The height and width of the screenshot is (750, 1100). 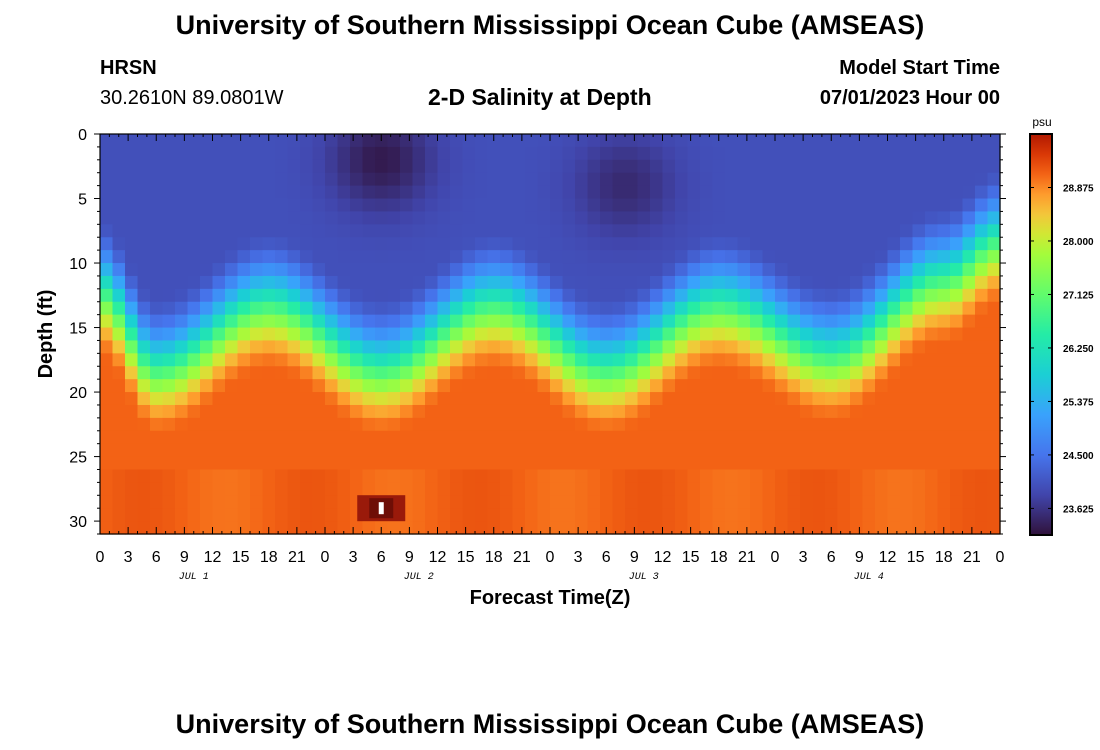 I want to click on x-tick-label: 3, so click(x=128, y=557).